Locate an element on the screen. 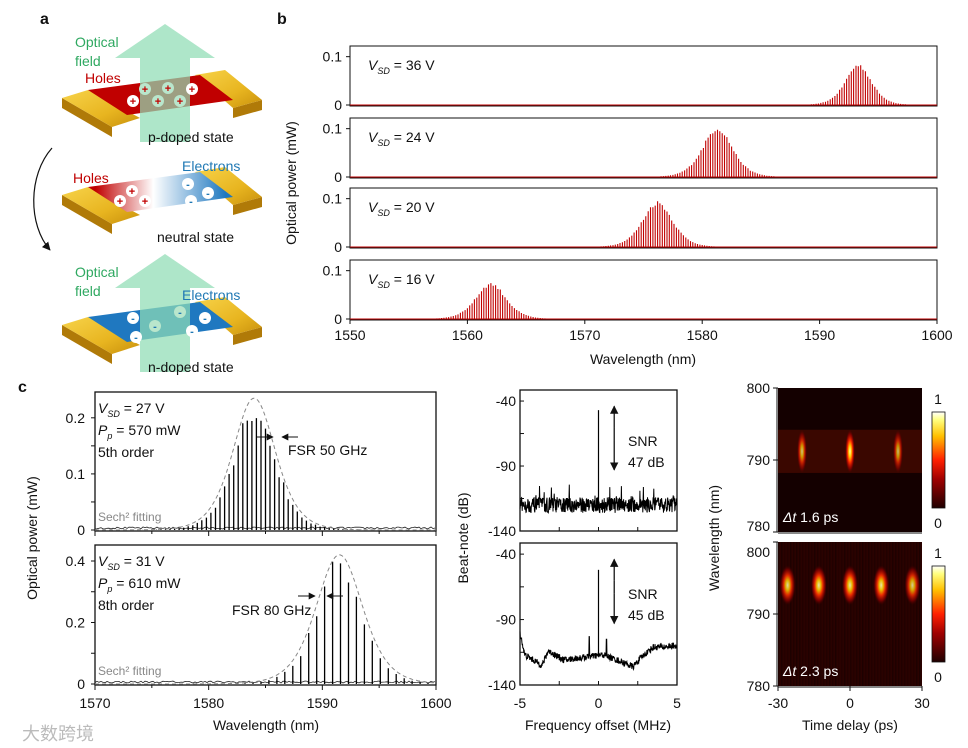 This screenshot has height=748, width=968. x-tick-label: 1570 is located at coordinates (584, 335).